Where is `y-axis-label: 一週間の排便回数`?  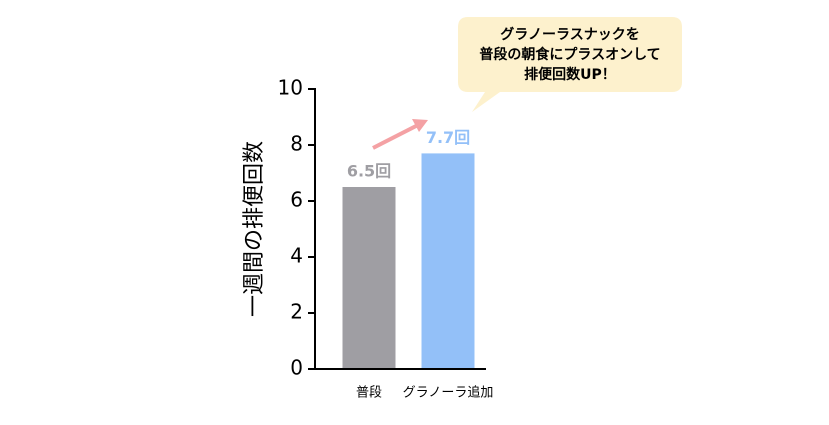
y-axis-label: 一週間の排便回数 is located at coordinates (254, 229).